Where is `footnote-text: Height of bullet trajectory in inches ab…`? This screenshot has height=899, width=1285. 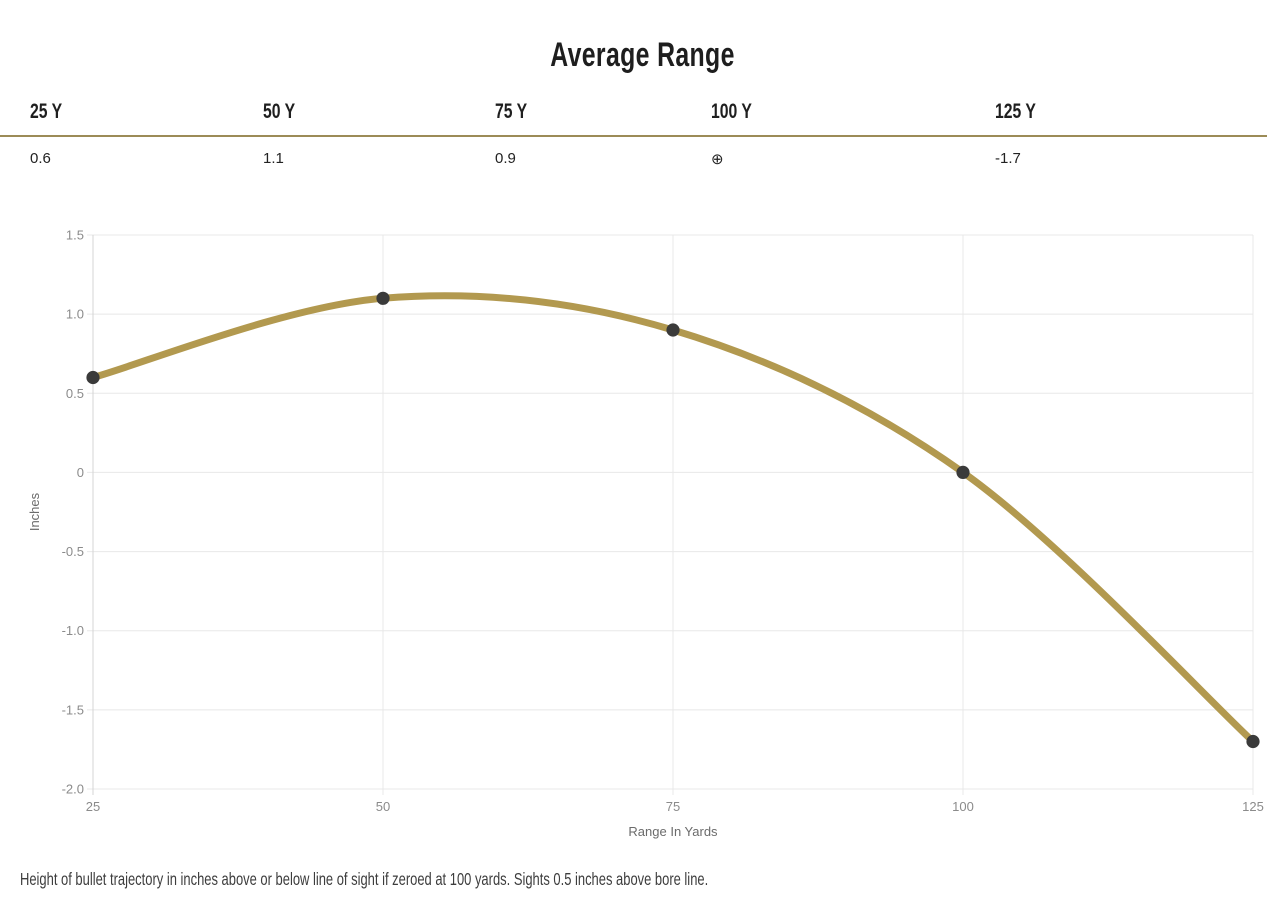 footnote-text: Height of bullet trajectory in inches ab… is located at coordinates (364, 879).